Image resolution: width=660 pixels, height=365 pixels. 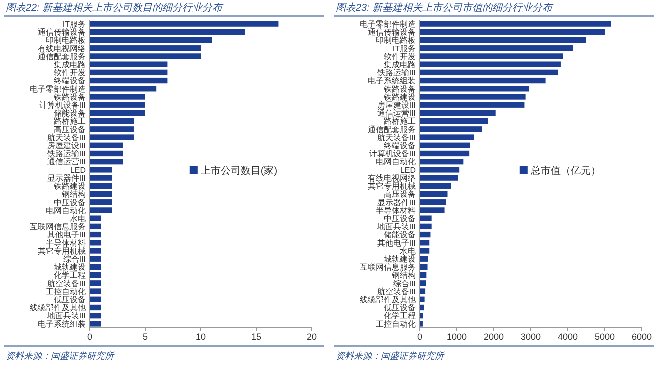 What do you see at coordinates (66, 316) in the screenshot?
I see `y-tick-label: 地面兵装III` at bounding box center [66, 316].